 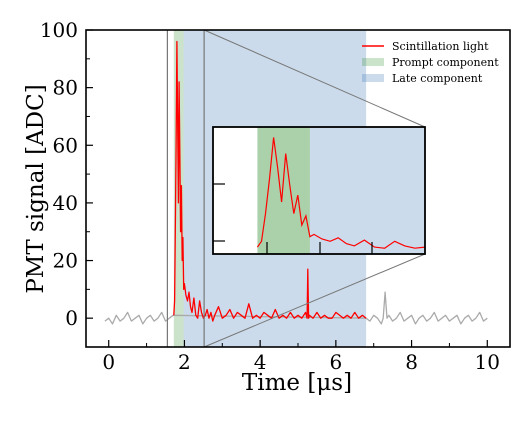 I want to click on legend-label-late: Late component, so click(x=437, y=78).